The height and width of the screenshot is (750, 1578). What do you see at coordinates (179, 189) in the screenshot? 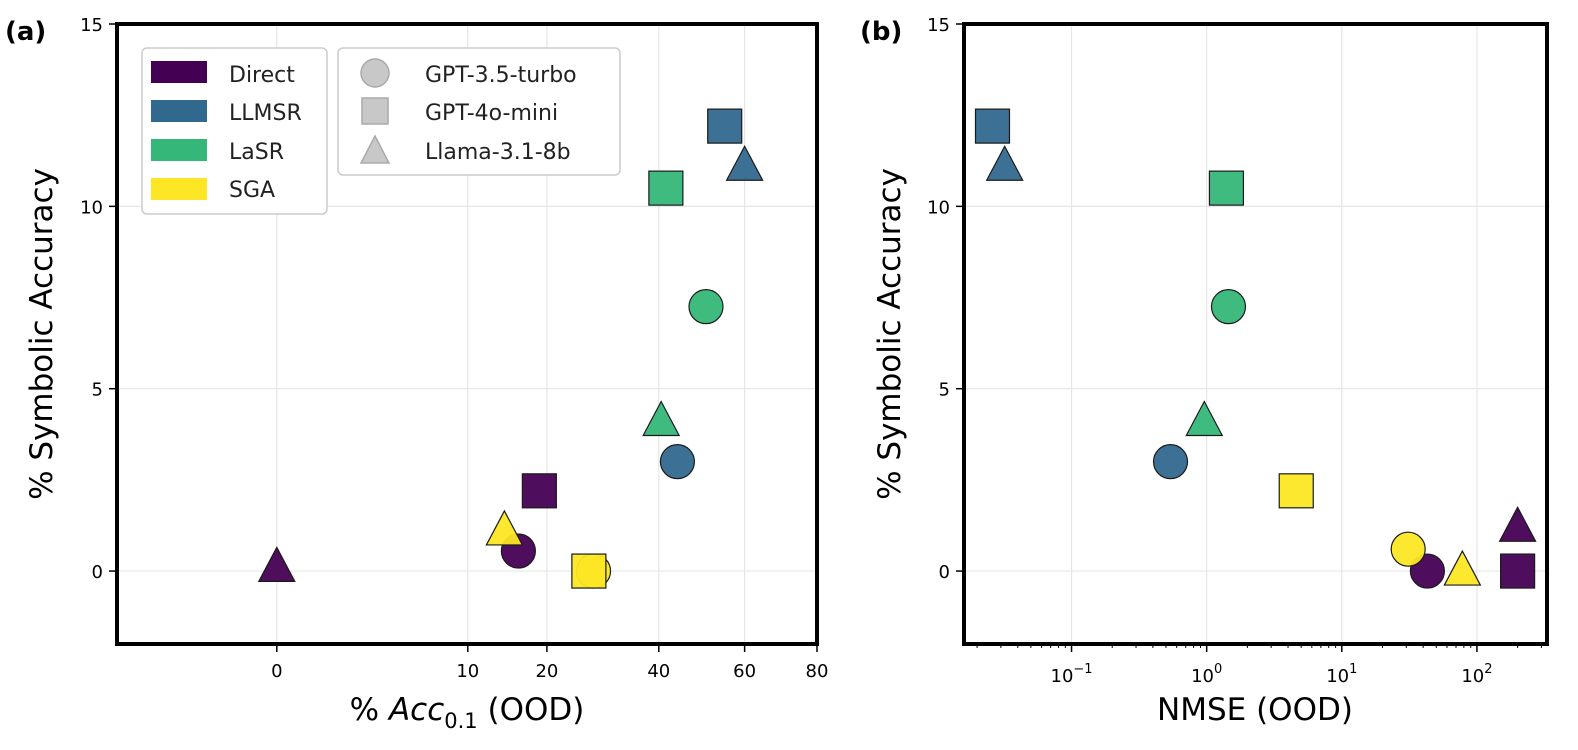
I see `legend-swatch-sga` at bounding box center [179, 189].